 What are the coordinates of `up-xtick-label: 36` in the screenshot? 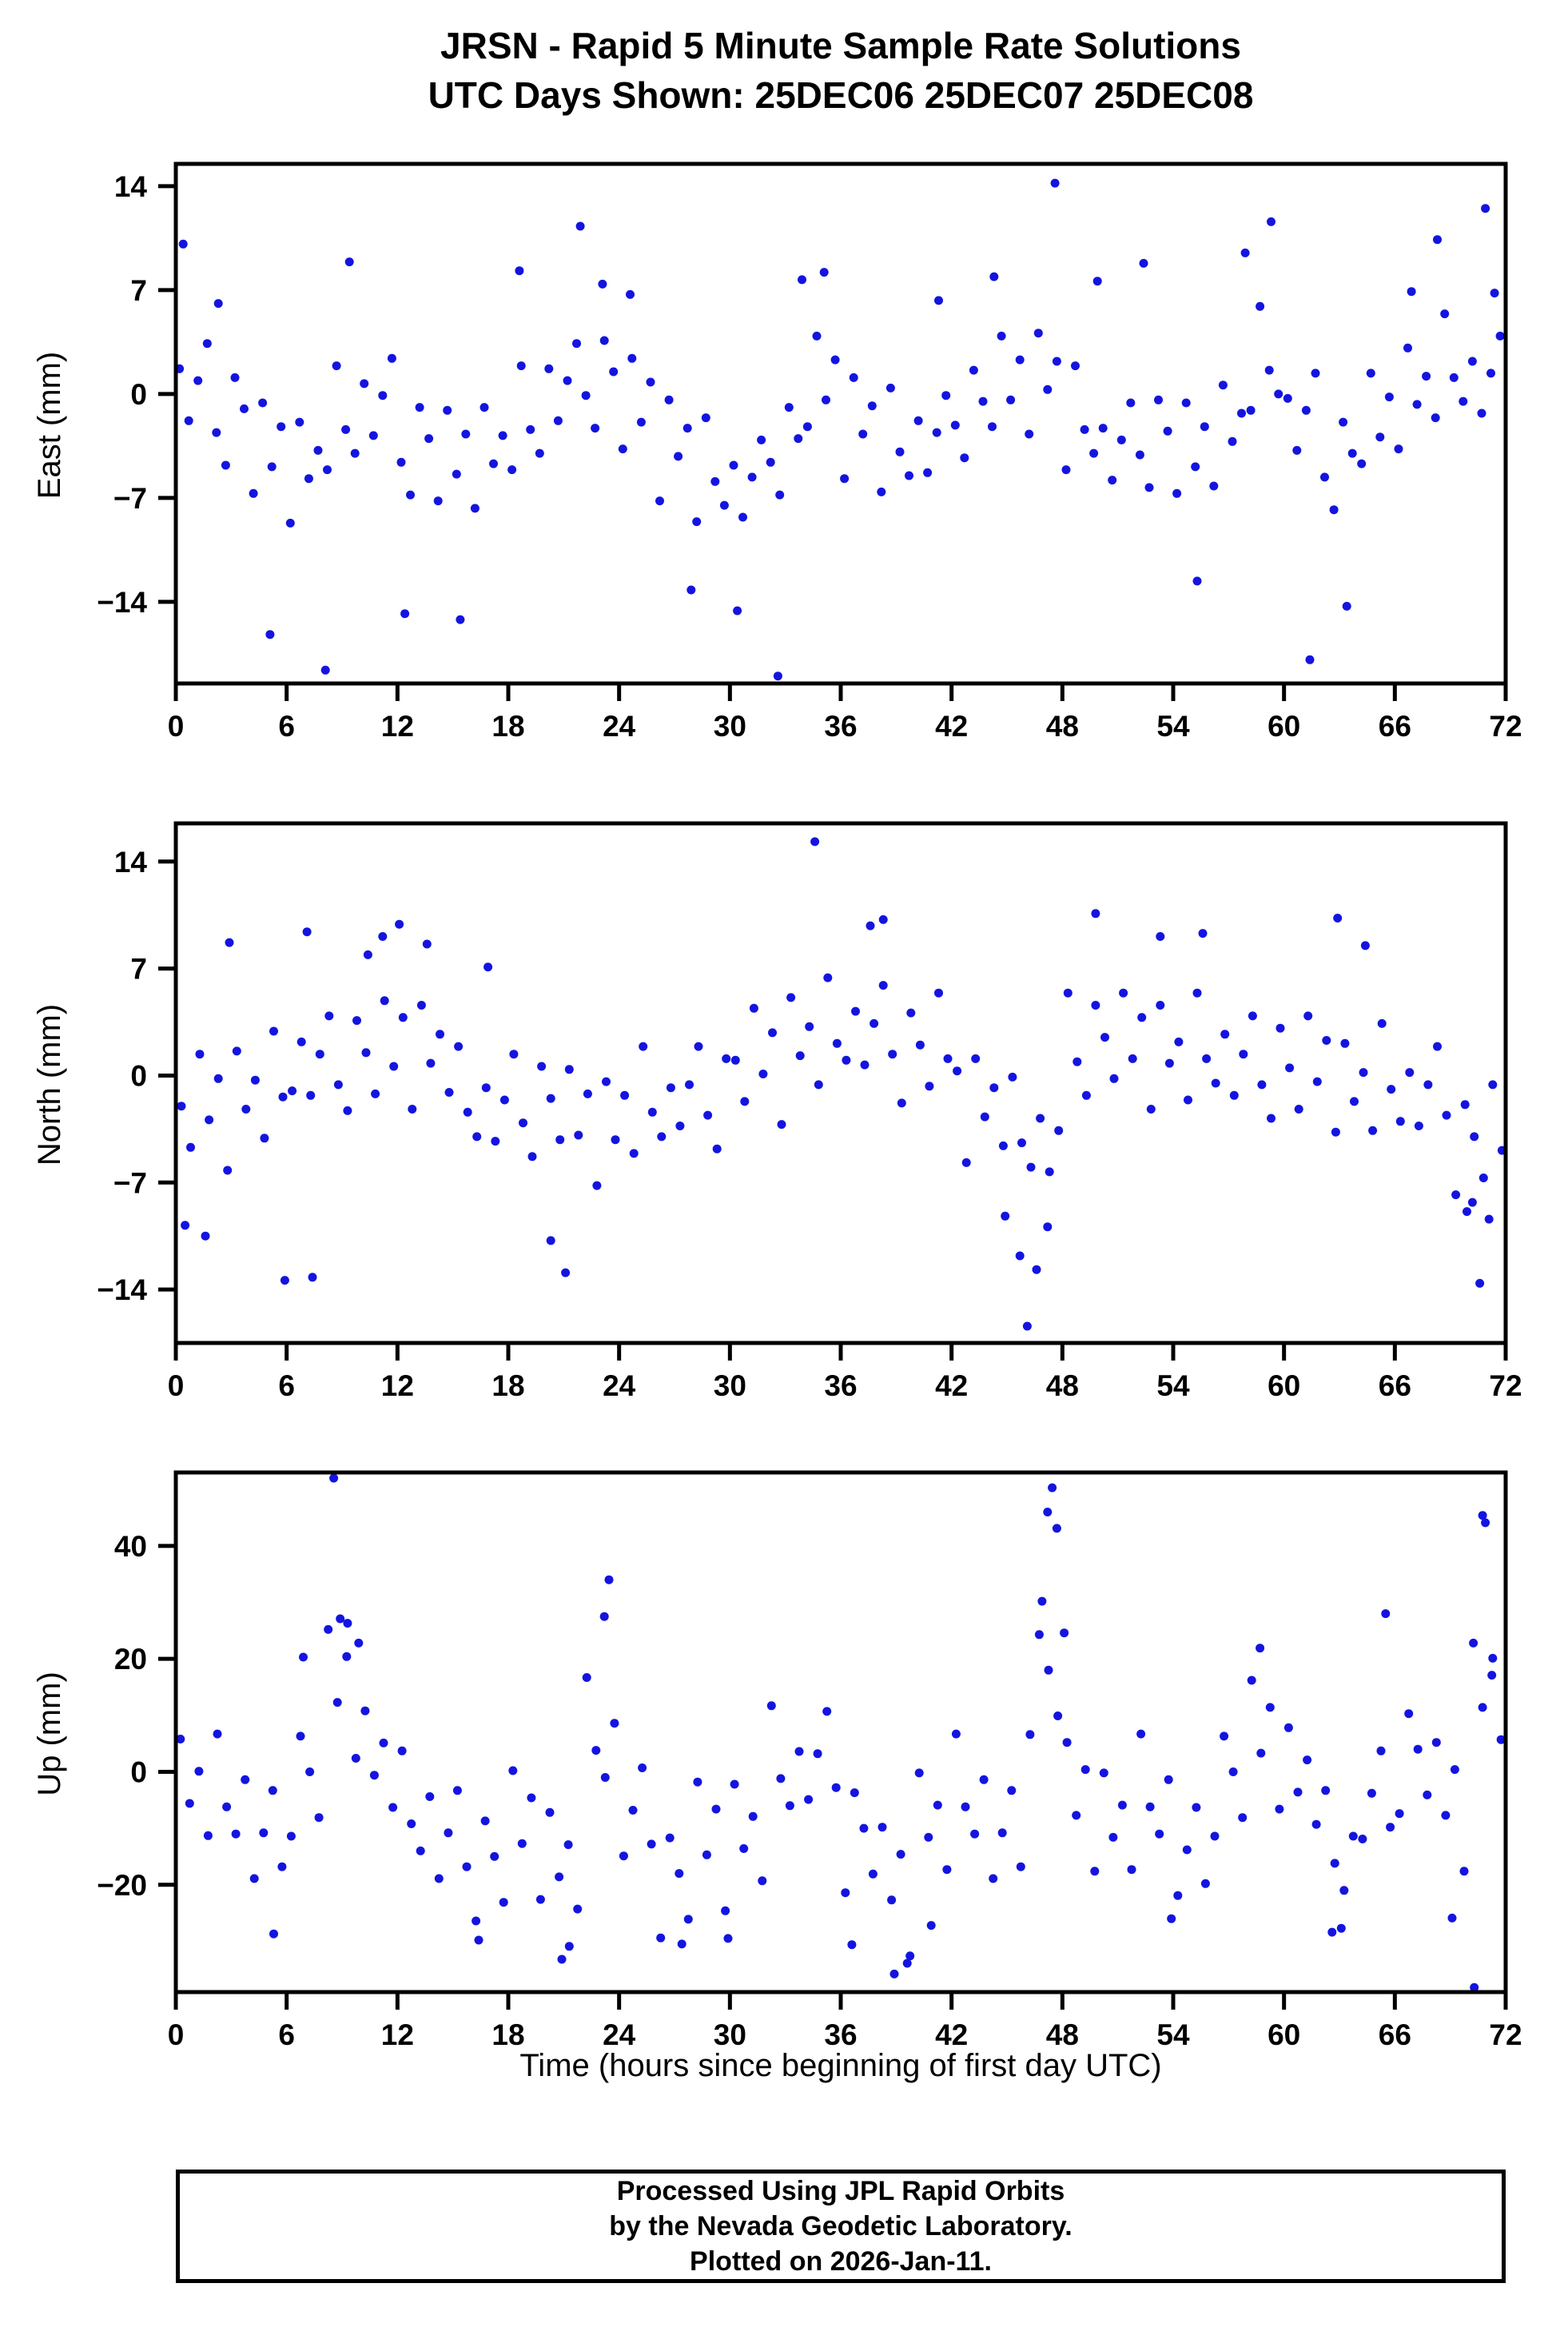 It's located at (840, 2035).